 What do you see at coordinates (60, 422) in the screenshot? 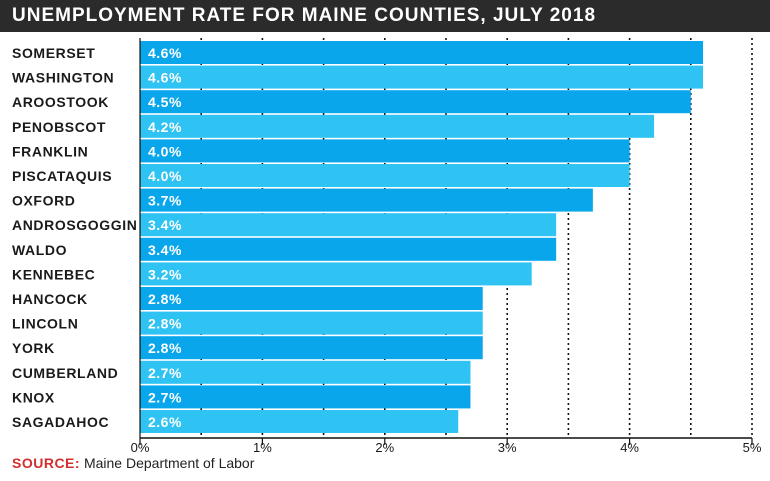
I see `category-label: SAGADAHOC` at bounding box center [60, 422].